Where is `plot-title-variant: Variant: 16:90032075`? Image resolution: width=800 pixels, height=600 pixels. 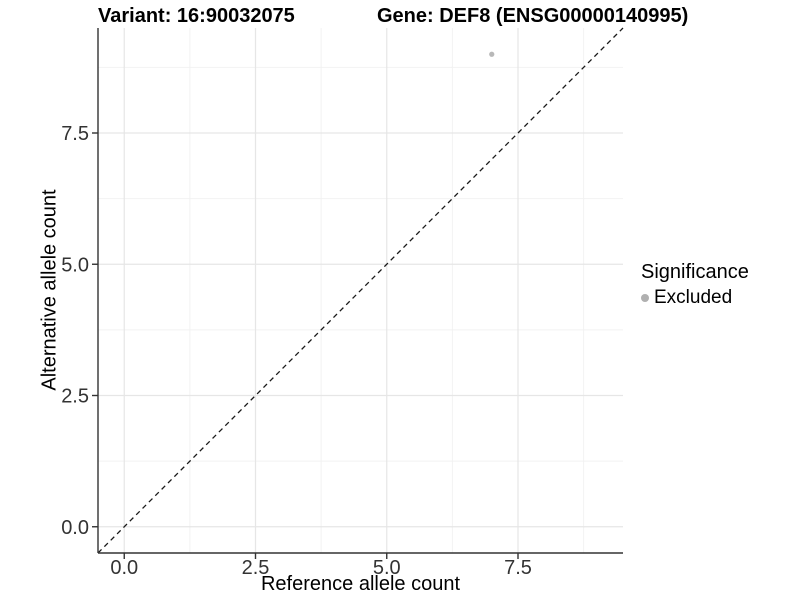 plot-title-variant: Variant: 16:90032075 is located at coordinates (196, 16).